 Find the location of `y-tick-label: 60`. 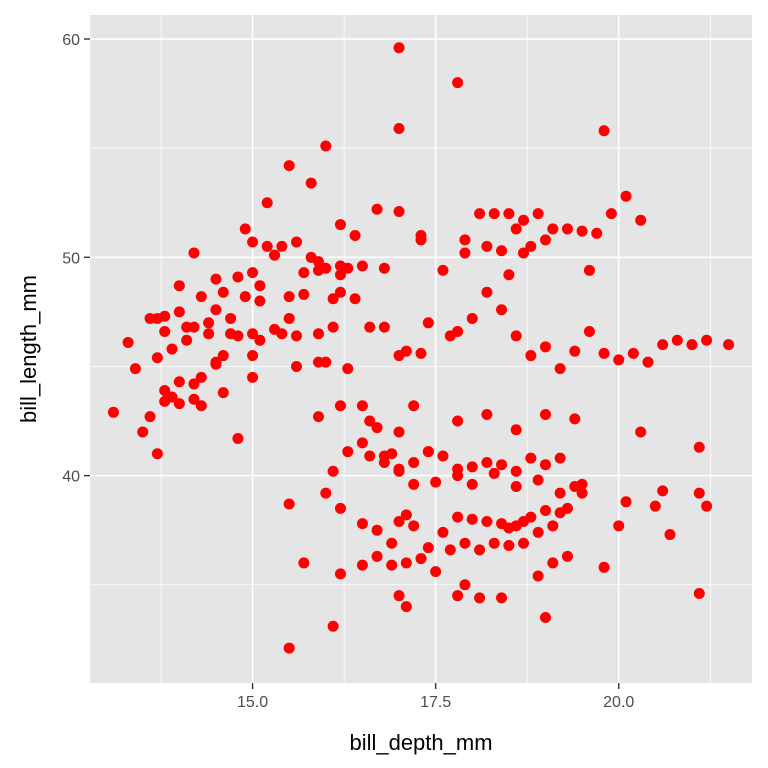

y-tick-label: 60 is located at coordinates (71, 40).